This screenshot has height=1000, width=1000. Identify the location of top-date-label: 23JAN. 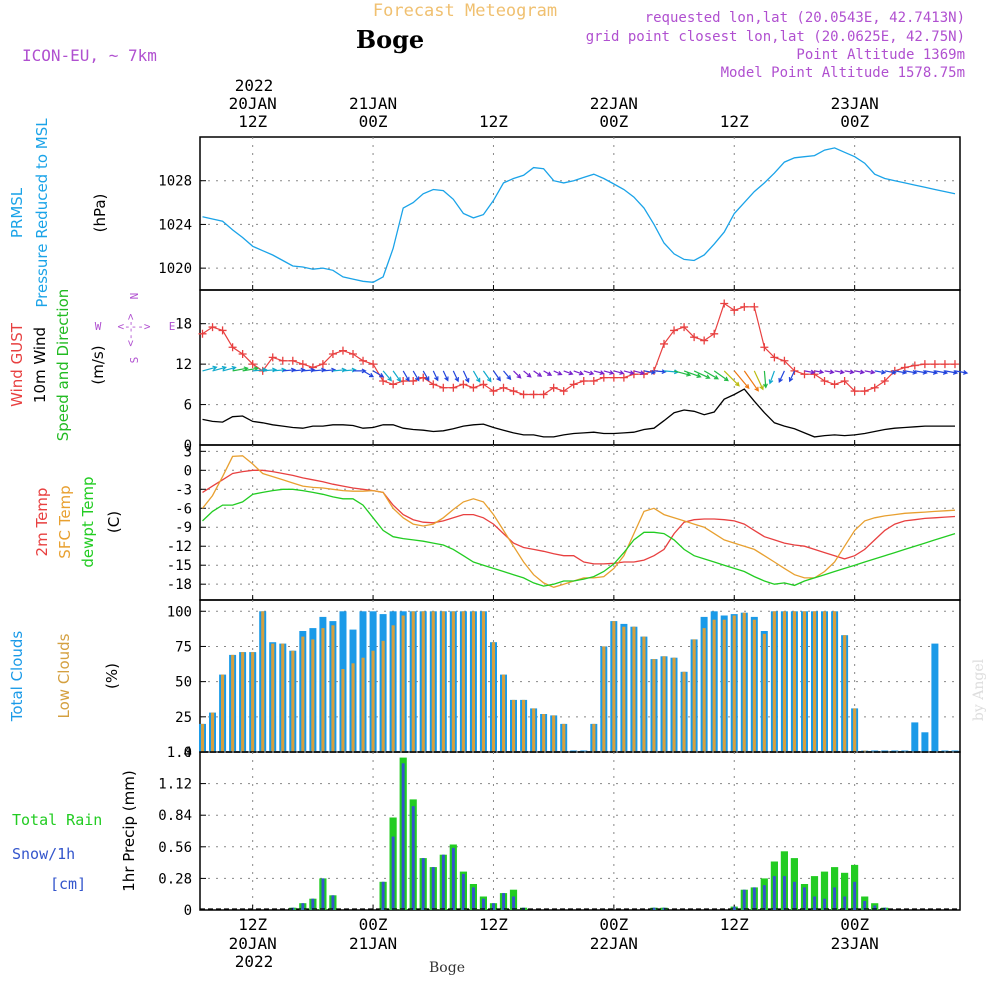
(855, 103).